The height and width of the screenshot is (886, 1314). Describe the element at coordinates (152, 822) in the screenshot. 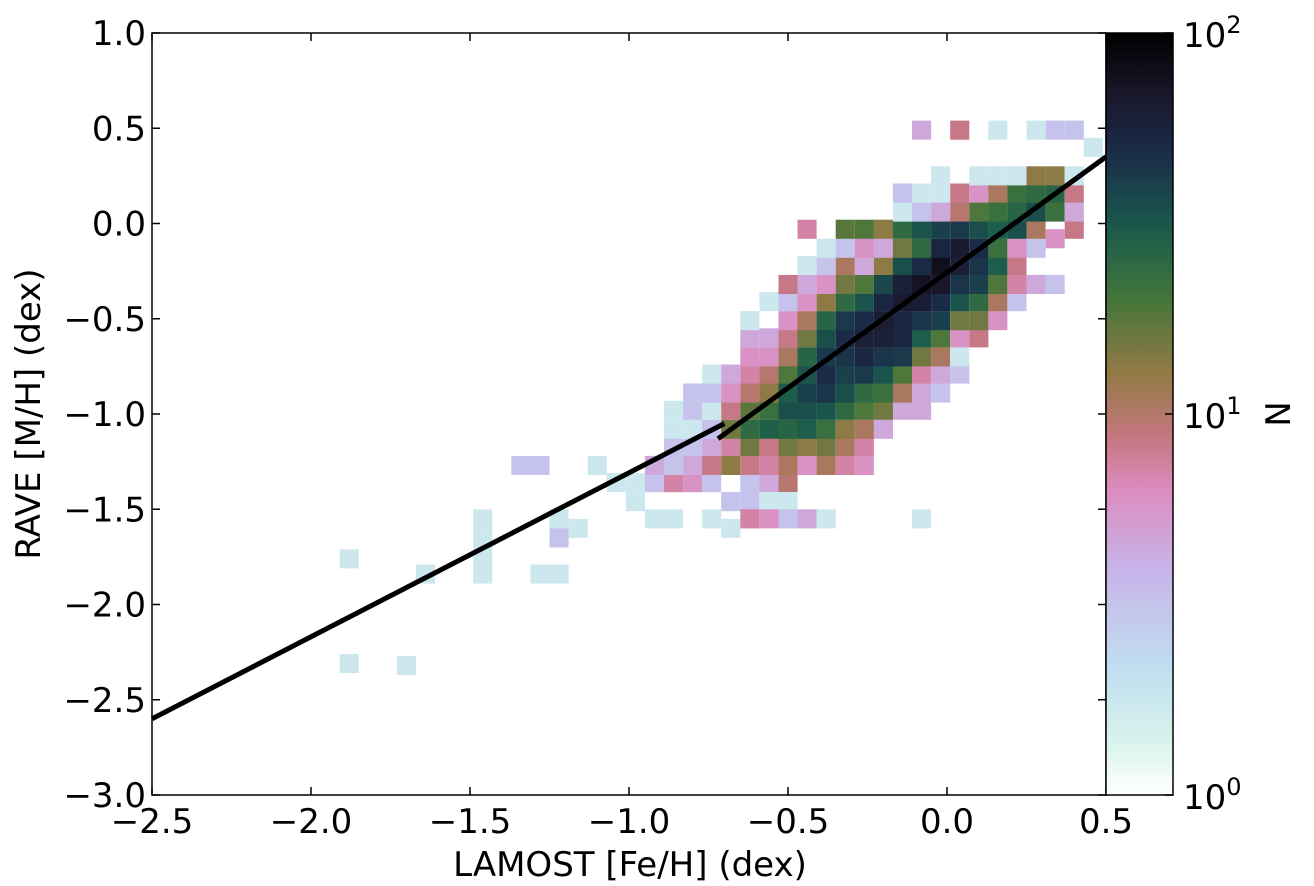

I see `x-tick-label: −2.5` at that location.